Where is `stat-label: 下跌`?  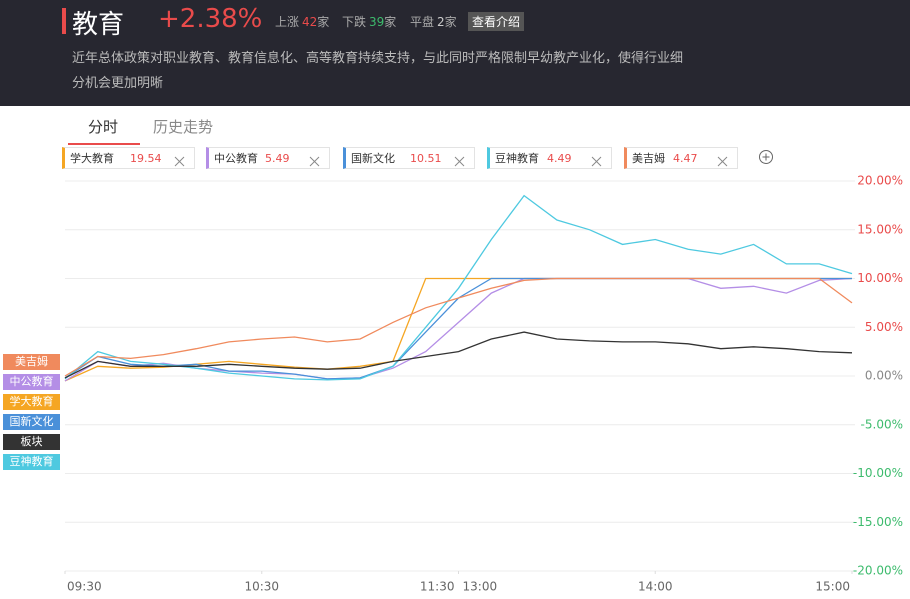 stat-label: 下跌 is located at coordinates (354, 22).